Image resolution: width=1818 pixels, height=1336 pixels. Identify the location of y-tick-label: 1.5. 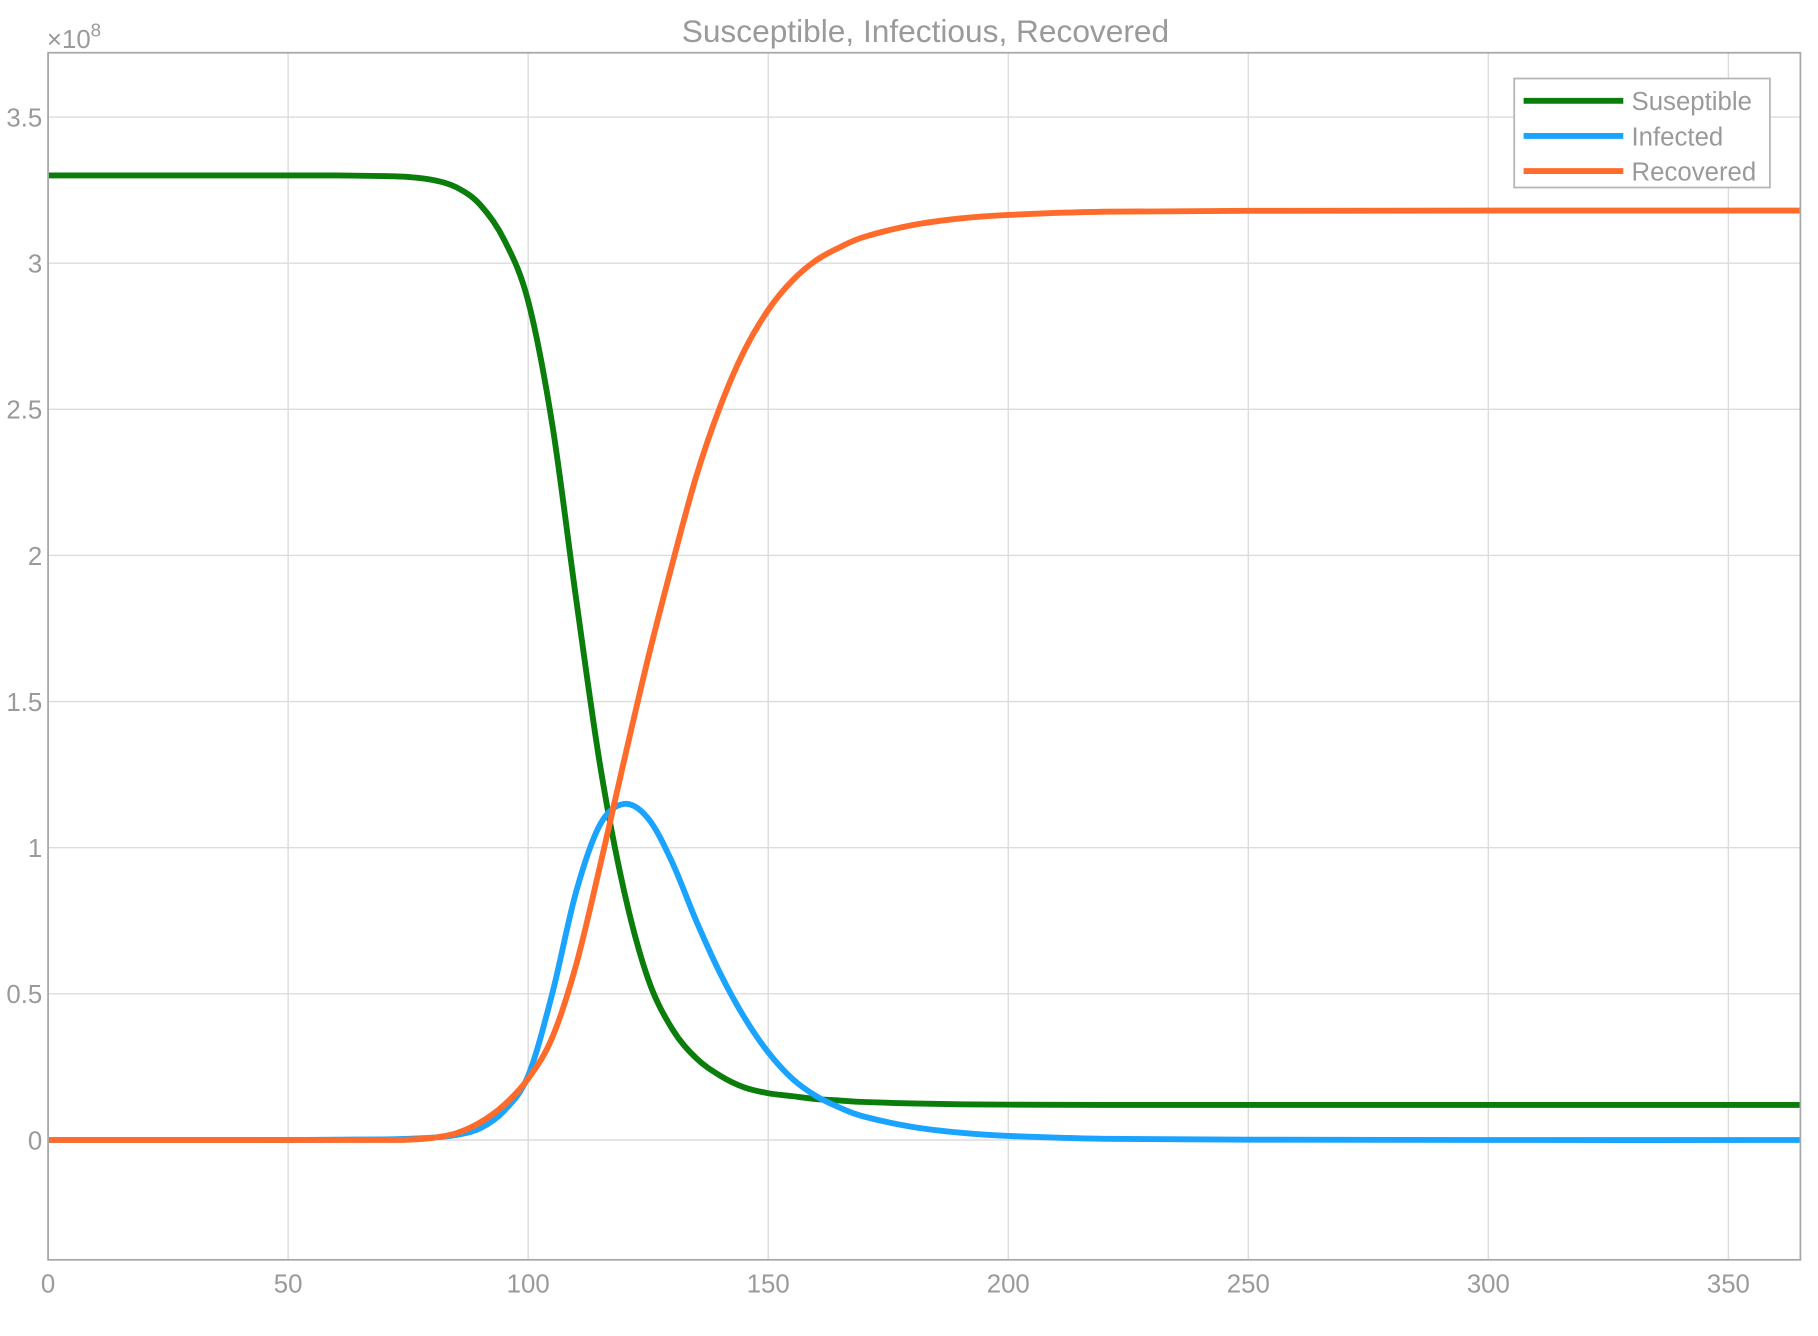
(24, 703).